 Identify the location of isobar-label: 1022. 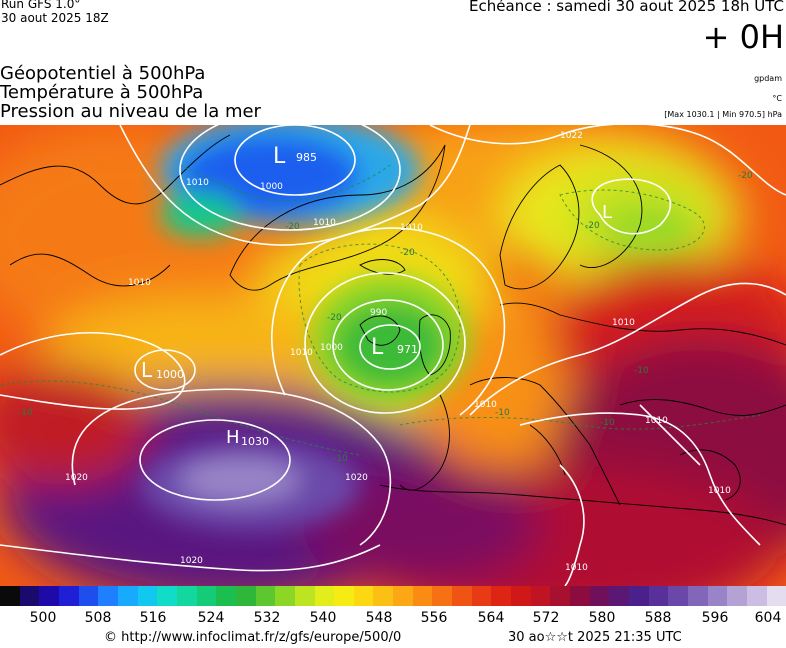
(571, 136).